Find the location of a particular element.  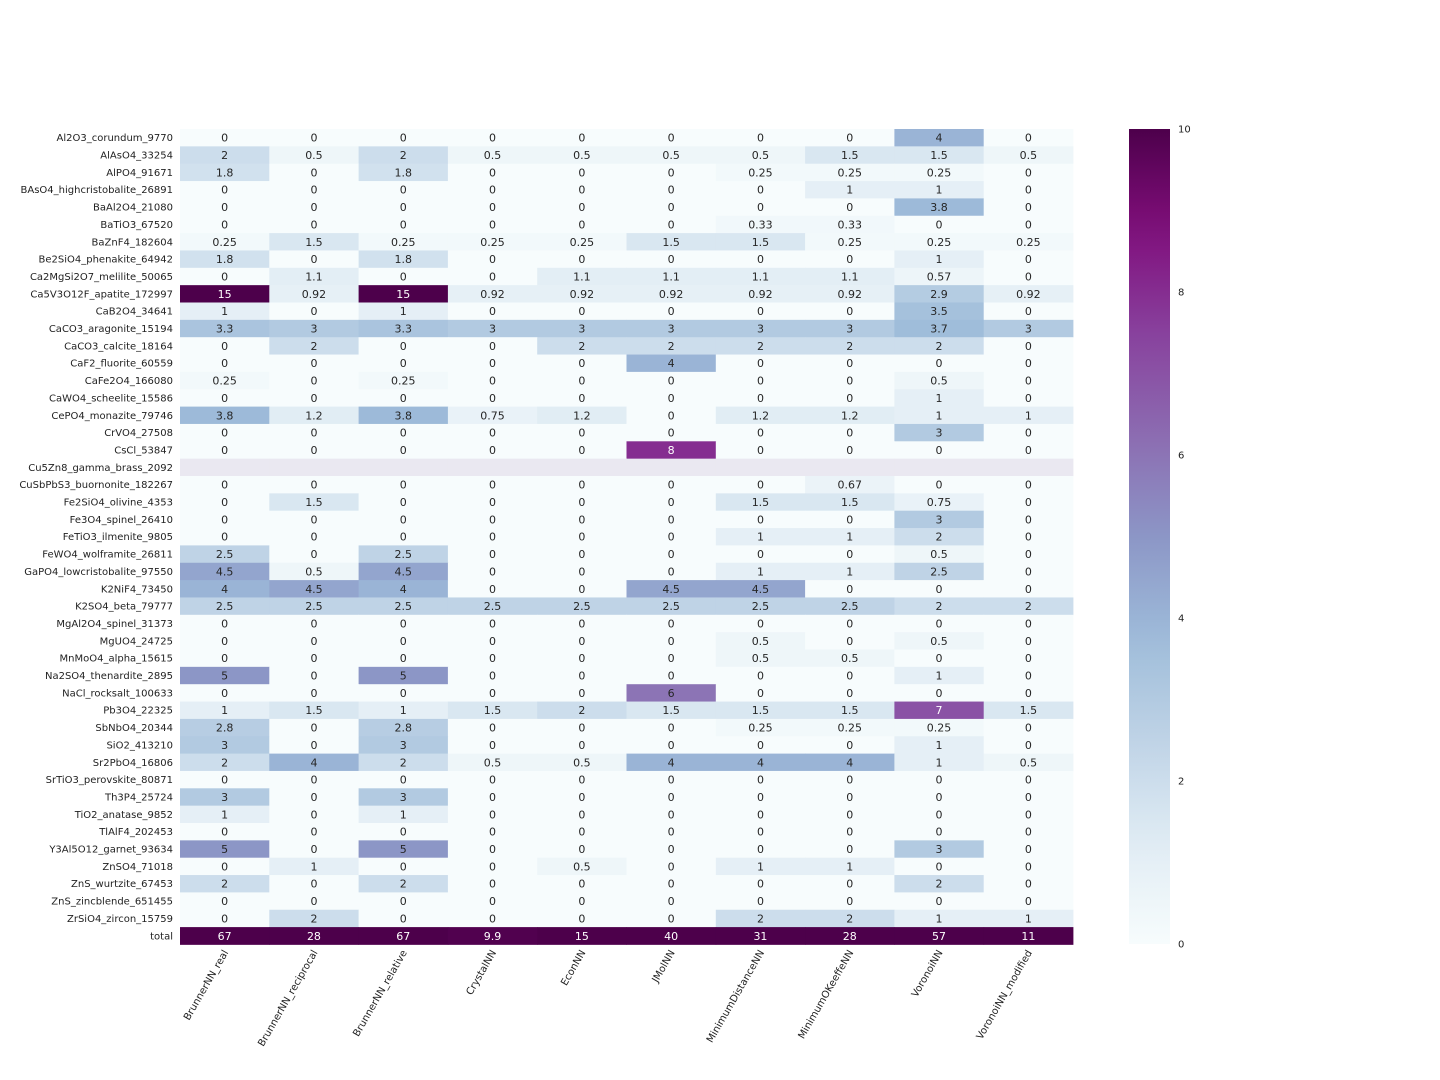

cell-value-label: 1.8 is located at coordinates (404, 259).